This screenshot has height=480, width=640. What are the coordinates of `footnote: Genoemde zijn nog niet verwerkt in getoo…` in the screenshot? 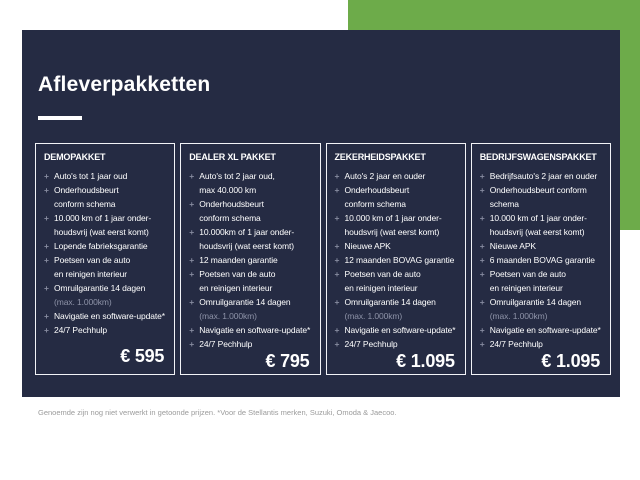 It's located at (217, 412).